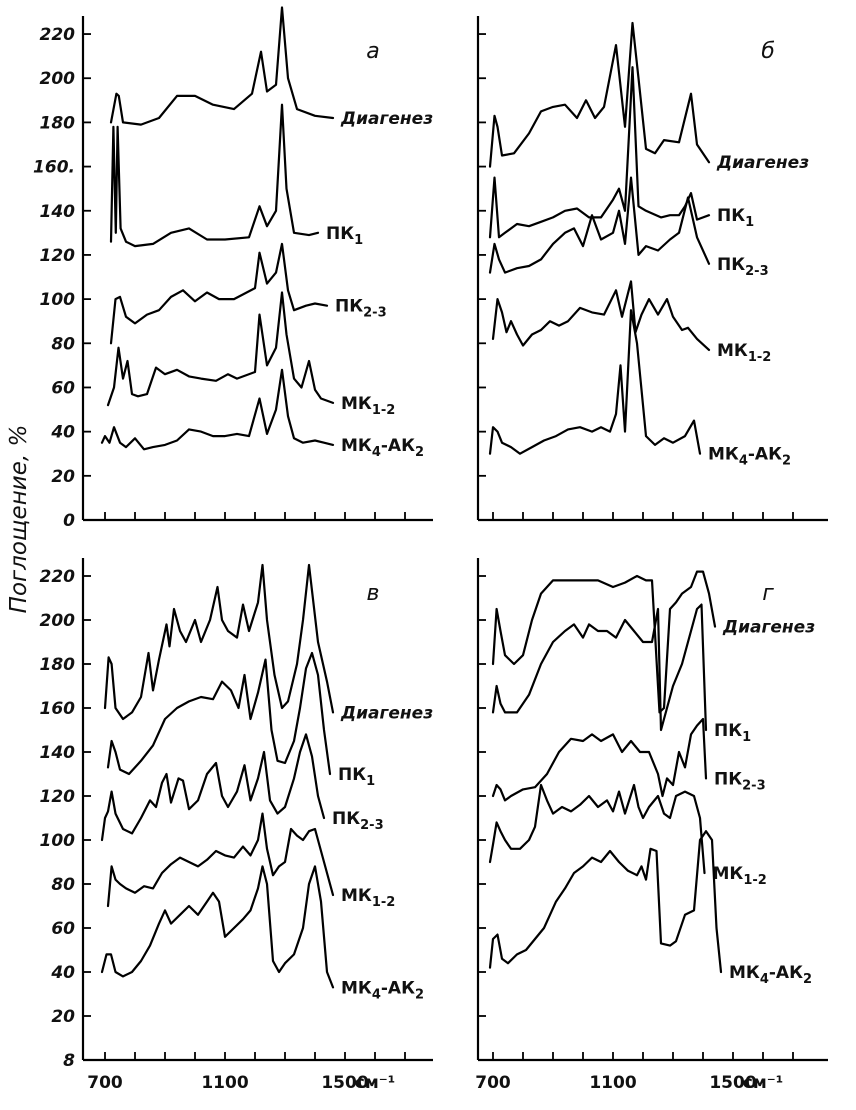 This screenshot has width=856, height=1110. Describe the element at coordinates (768, 51) in the screenshot. I see `panel-letter: б` at that location.